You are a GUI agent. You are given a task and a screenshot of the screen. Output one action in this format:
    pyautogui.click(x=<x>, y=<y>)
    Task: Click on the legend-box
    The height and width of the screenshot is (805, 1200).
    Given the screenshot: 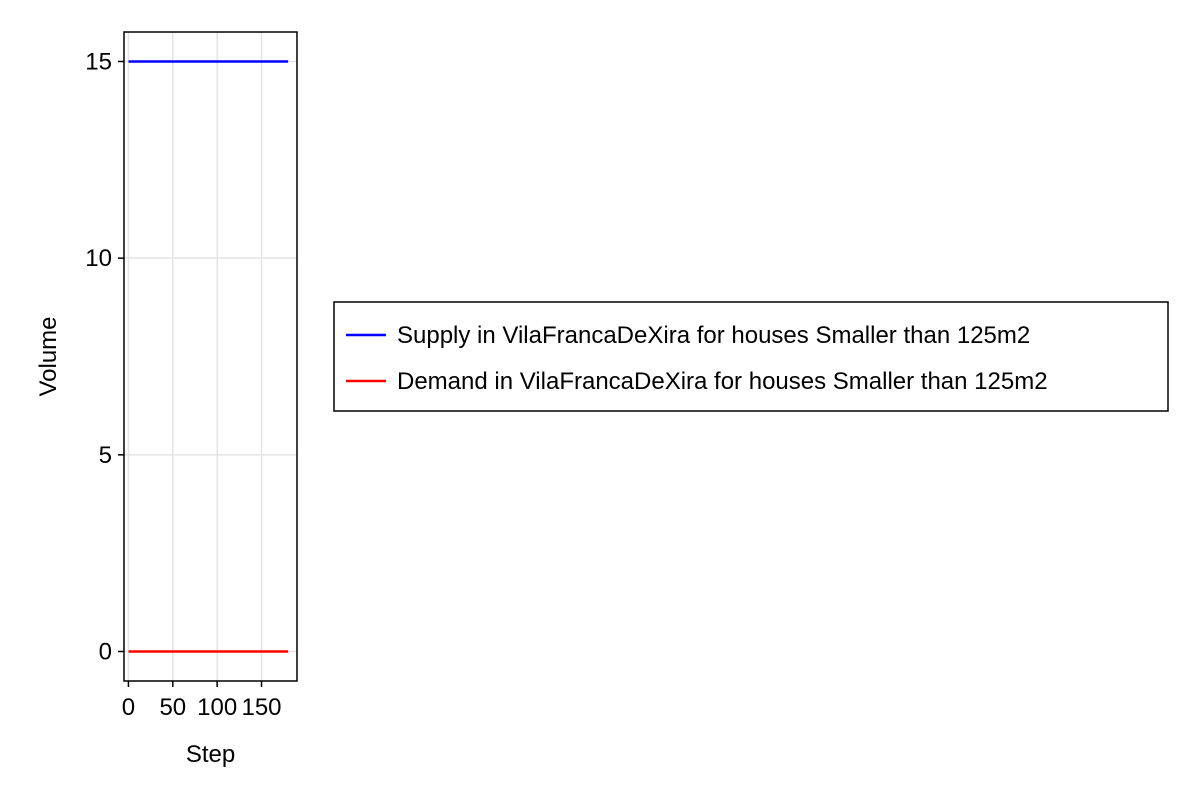 What is the action you would take?
    pyautogui.click(x=751, y=356)
    